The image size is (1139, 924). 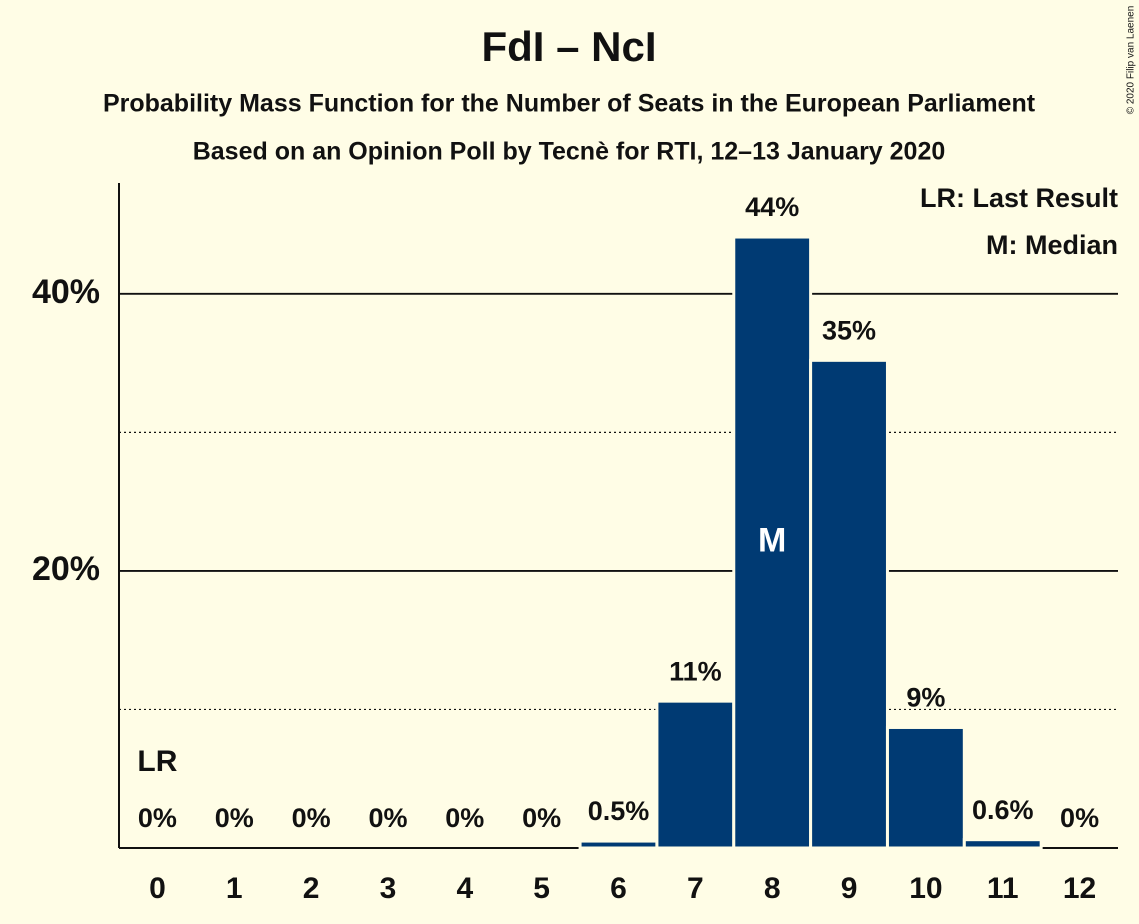 I want to click on x-tick-label: 2, so click(x=311, y=888).